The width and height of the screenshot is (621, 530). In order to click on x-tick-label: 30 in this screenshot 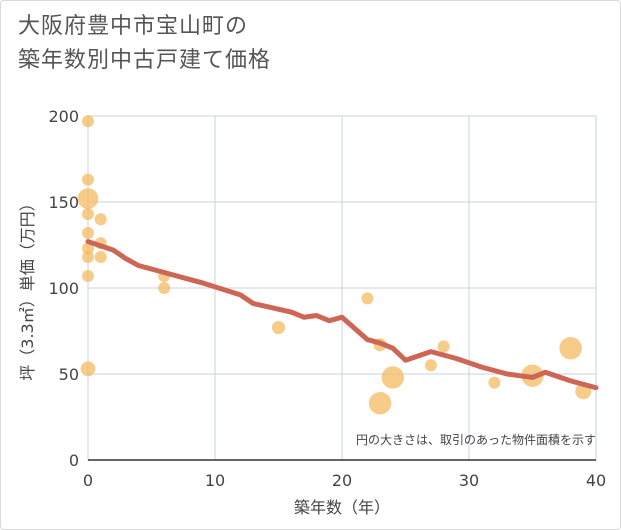, I will do `click(469, 480)`.